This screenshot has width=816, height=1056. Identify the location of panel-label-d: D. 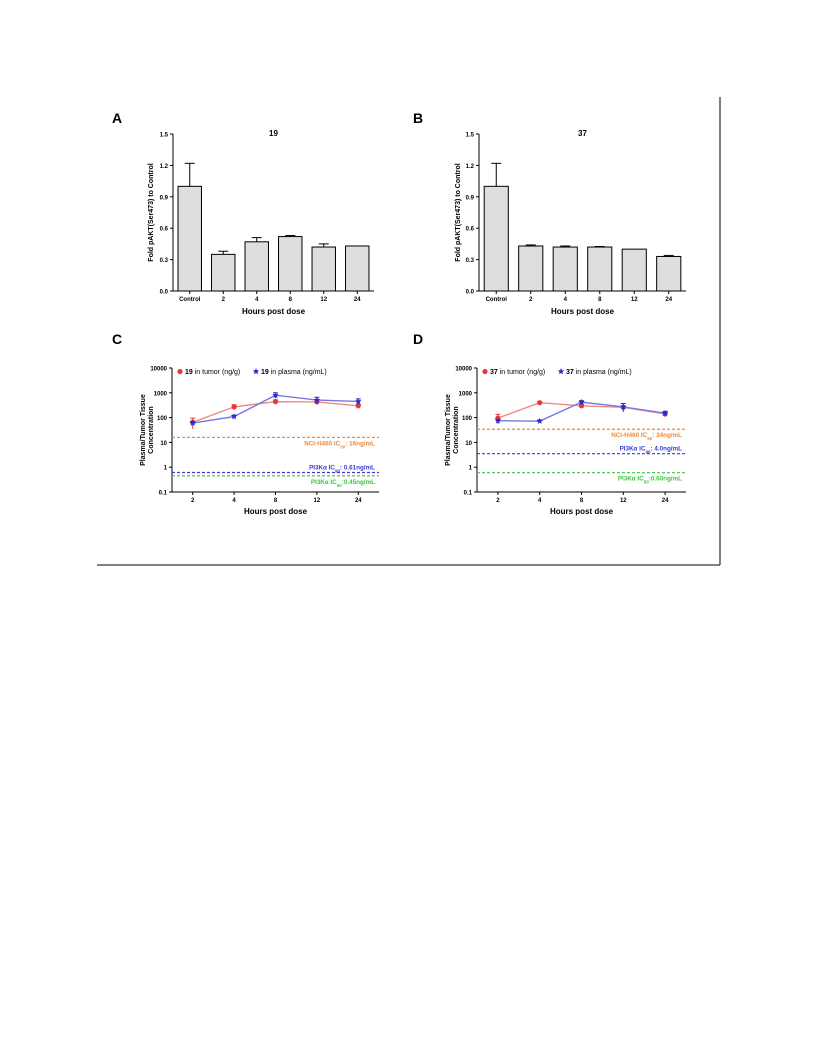
(418, 339).